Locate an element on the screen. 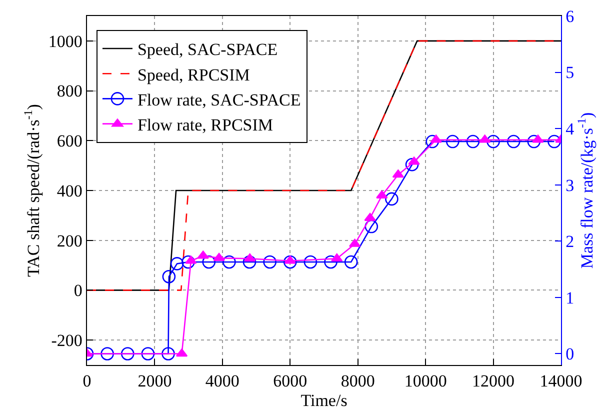  x-tick-label: 4000 is located at coordinates (222, 381).